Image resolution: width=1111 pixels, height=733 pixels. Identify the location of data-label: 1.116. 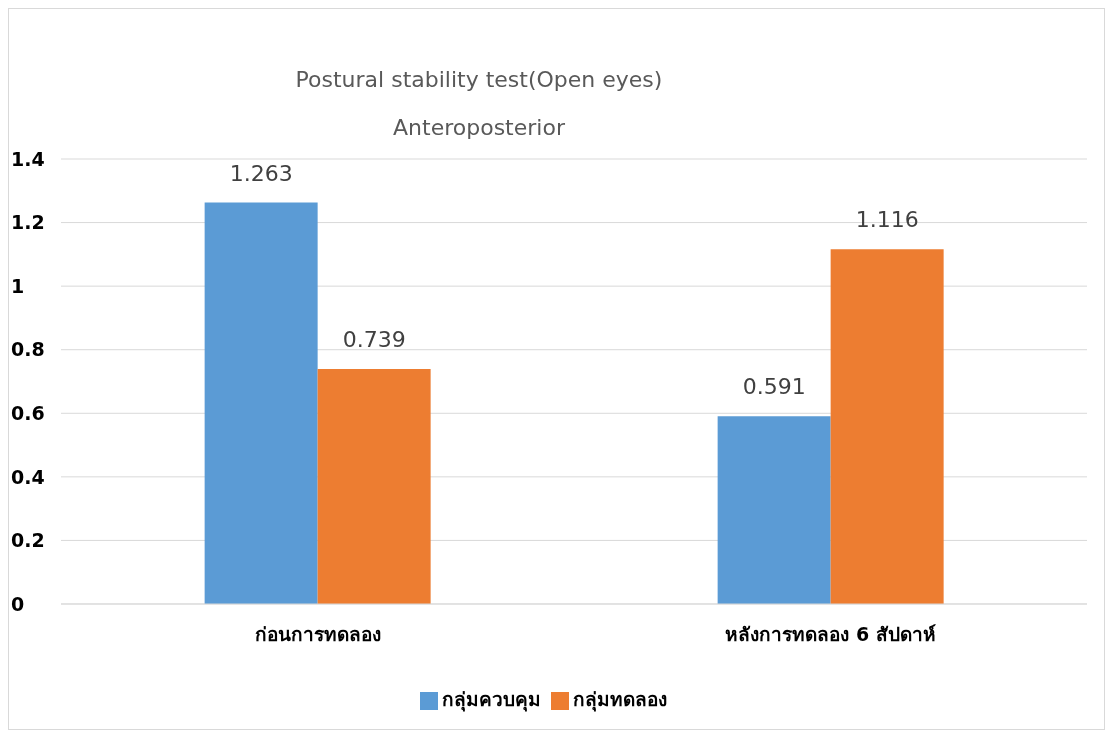
(887, 220).